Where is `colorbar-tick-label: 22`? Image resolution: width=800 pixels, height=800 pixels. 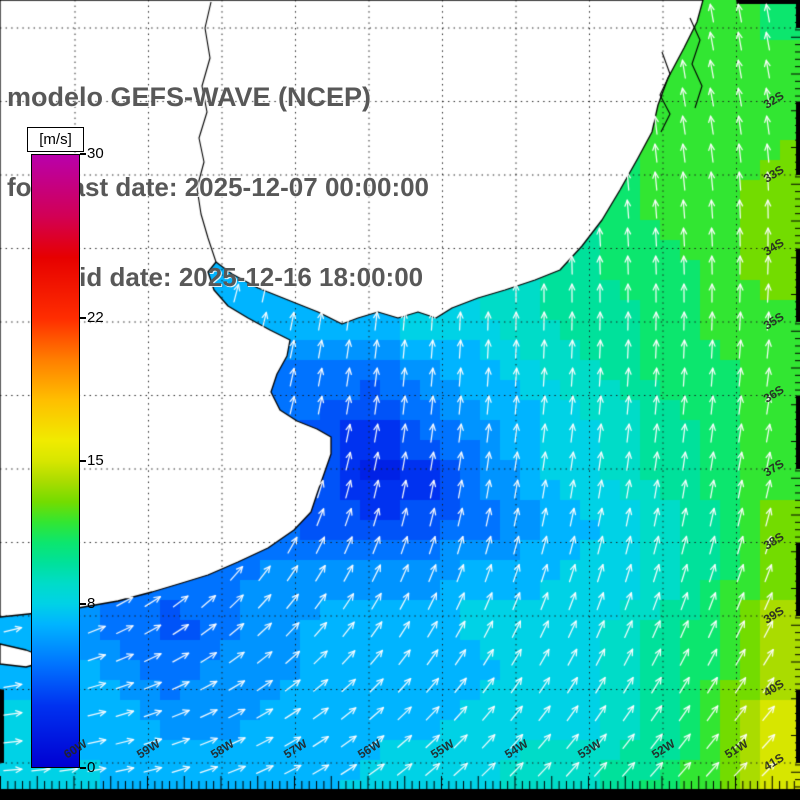 colorbar-tick-label: 22 is located at coordinates (95, 317).